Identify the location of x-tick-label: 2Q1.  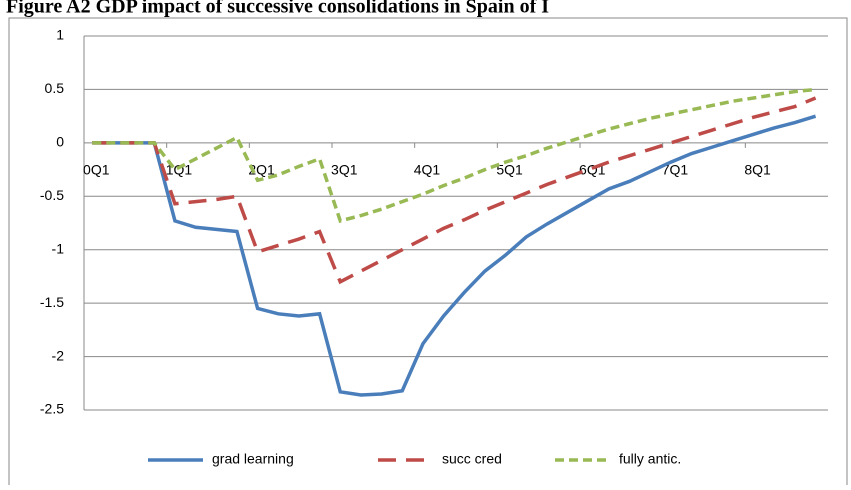
(261, 170).